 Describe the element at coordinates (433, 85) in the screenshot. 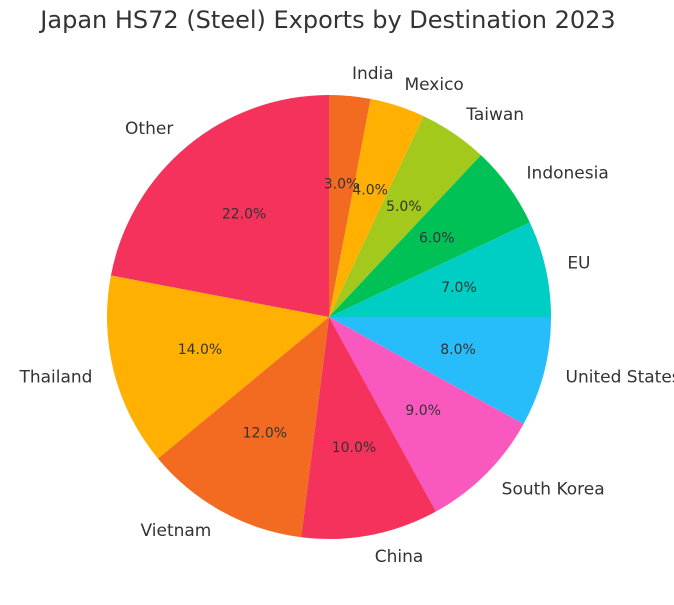

I see `slice-label-mexico: Mexico` at that location.